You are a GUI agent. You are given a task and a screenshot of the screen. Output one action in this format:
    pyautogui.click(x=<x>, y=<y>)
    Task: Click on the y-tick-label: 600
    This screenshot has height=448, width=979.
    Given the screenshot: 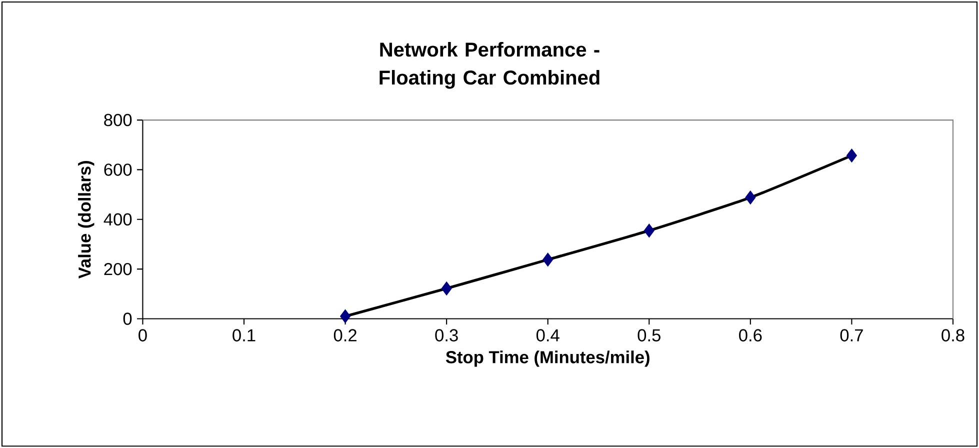 What is the action you would take?
    pyautogui.click(x=118, y=170)
    